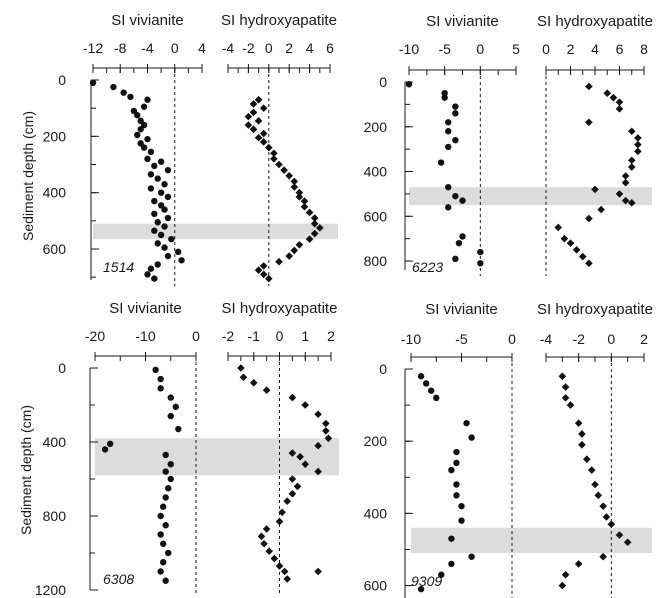 The height and width of the screenshot is (598, 670). Describe the element at coordinates (55, 193) in the screenshot. I see `y-tick-label: 400` at that location.